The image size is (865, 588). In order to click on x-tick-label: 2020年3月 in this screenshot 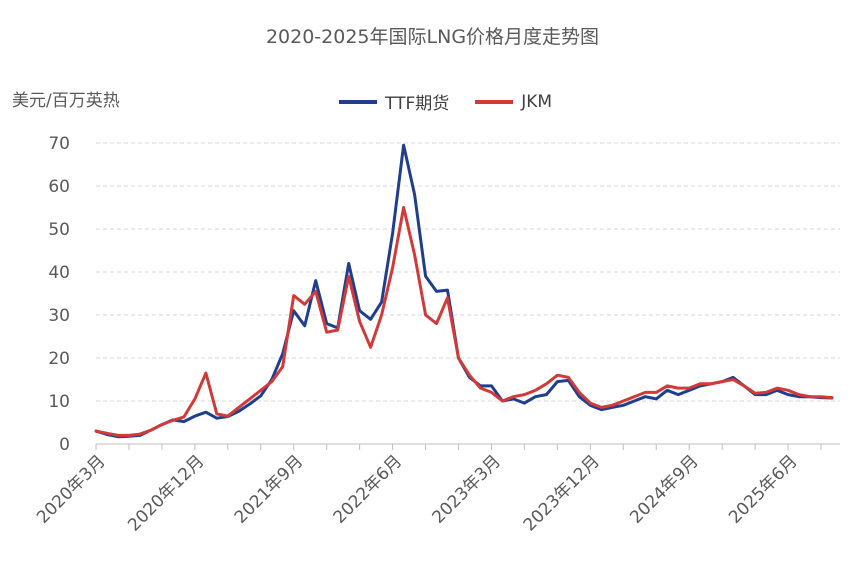, I will do `click(71, 489)`.